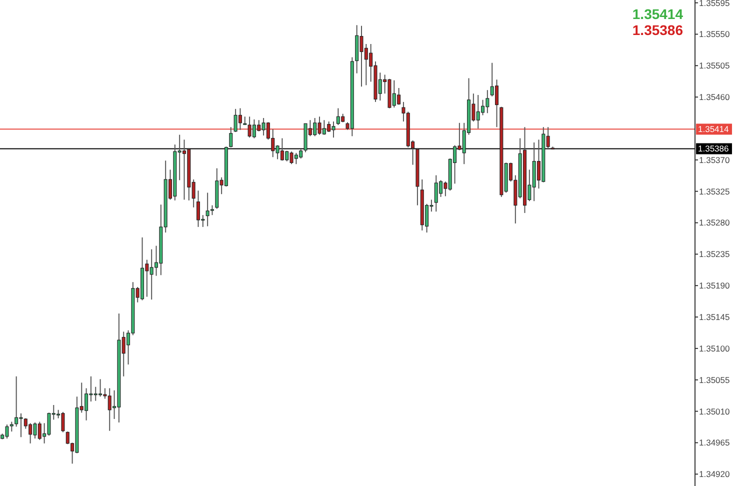 Image resolution: width=733 pixels, height=486 pixels. Describe the element at coordinates (714, 443) in the screenshot. I see `y-tick-label: 1.34965` at that location.